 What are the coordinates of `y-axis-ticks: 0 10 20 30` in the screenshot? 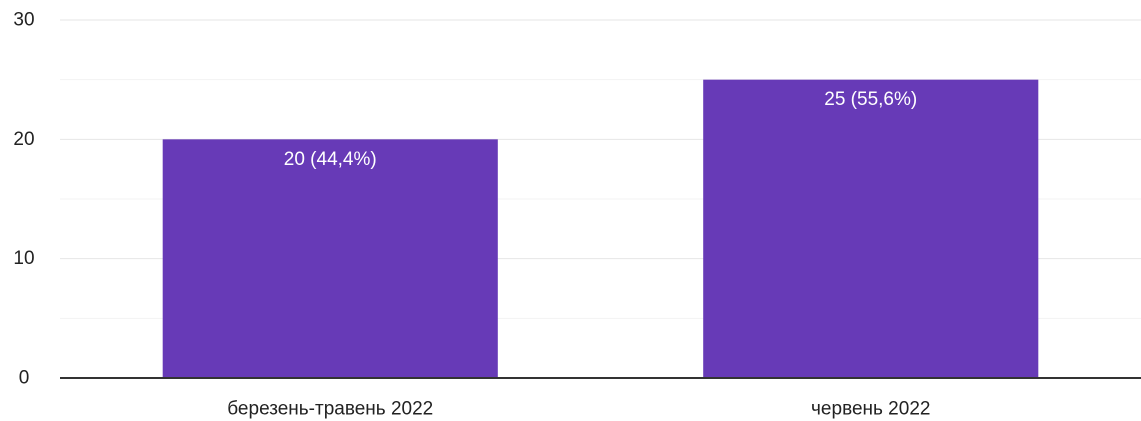 It's located at (23, 199).